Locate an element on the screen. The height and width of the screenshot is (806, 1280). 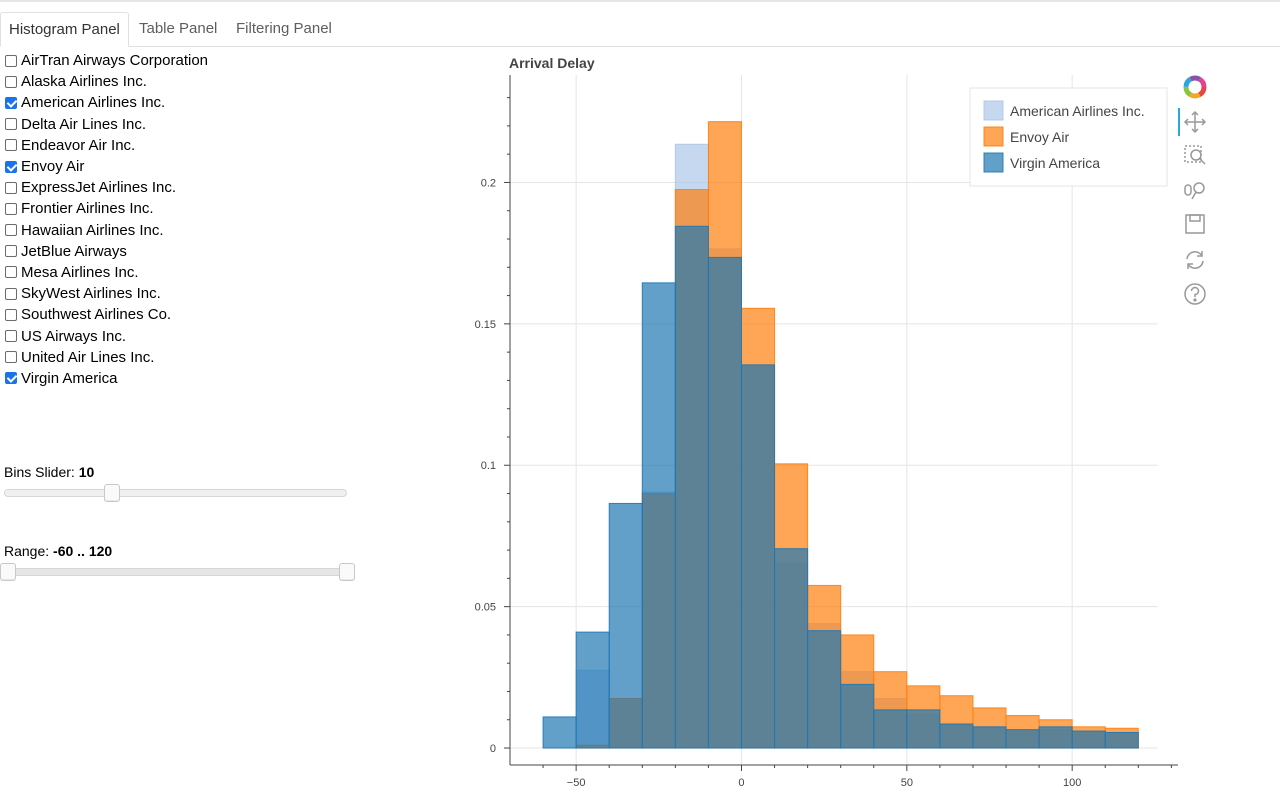
box-zoom-icon is located at coordinates (1195, 156).